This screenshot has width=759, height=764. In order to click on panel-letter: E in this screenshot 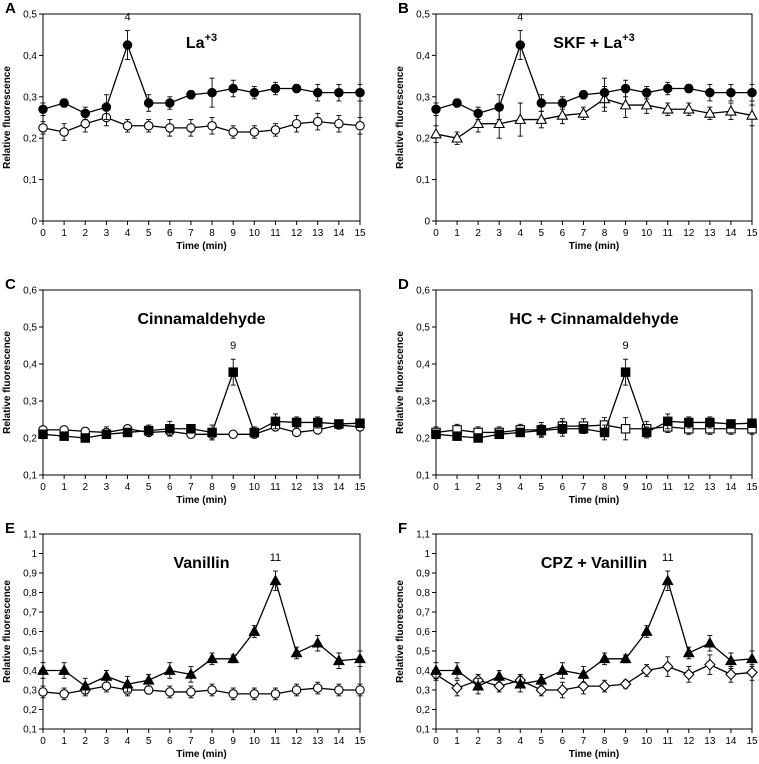, I will do `click(10, 528)`.